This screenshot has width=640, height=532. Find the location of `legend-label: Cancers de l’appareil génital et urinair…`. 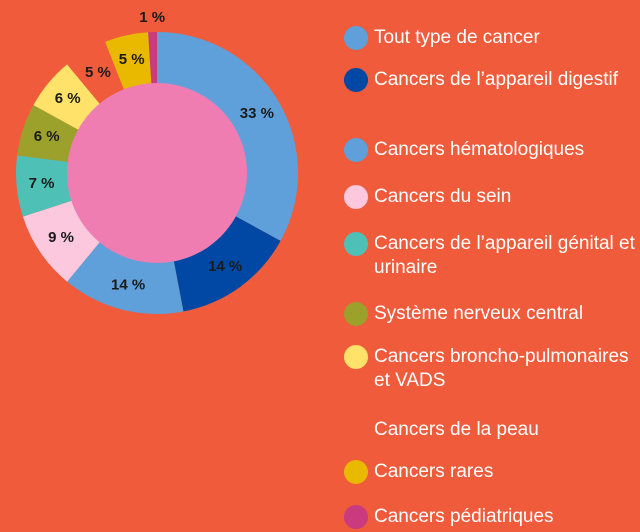

legend-label: Cancers de l’appareil génital et urinair… is located at coordinates (504, 255).